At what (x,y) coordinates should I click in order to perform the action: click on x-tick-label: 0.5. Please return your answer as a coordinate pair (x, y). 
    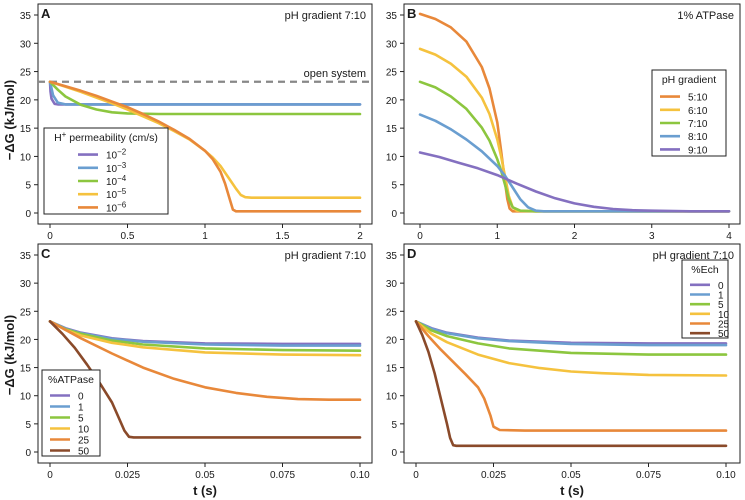
    Looking at the image, I should click on (128, 236).